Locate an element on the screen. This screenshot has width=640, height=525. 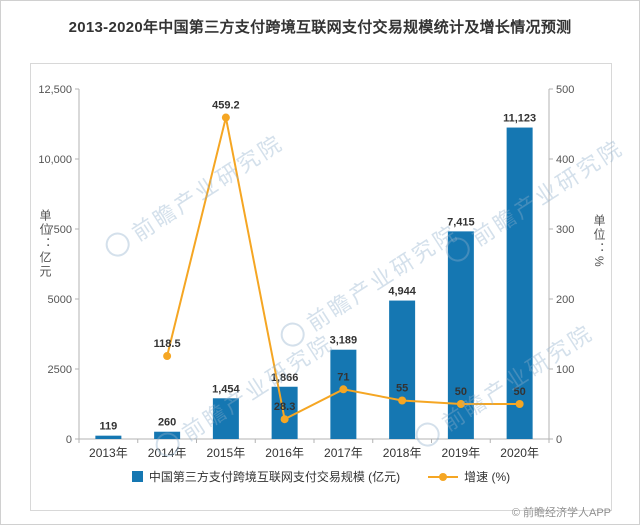
legend-item-line: 增速 (%) is located at coordinates (469, 476).